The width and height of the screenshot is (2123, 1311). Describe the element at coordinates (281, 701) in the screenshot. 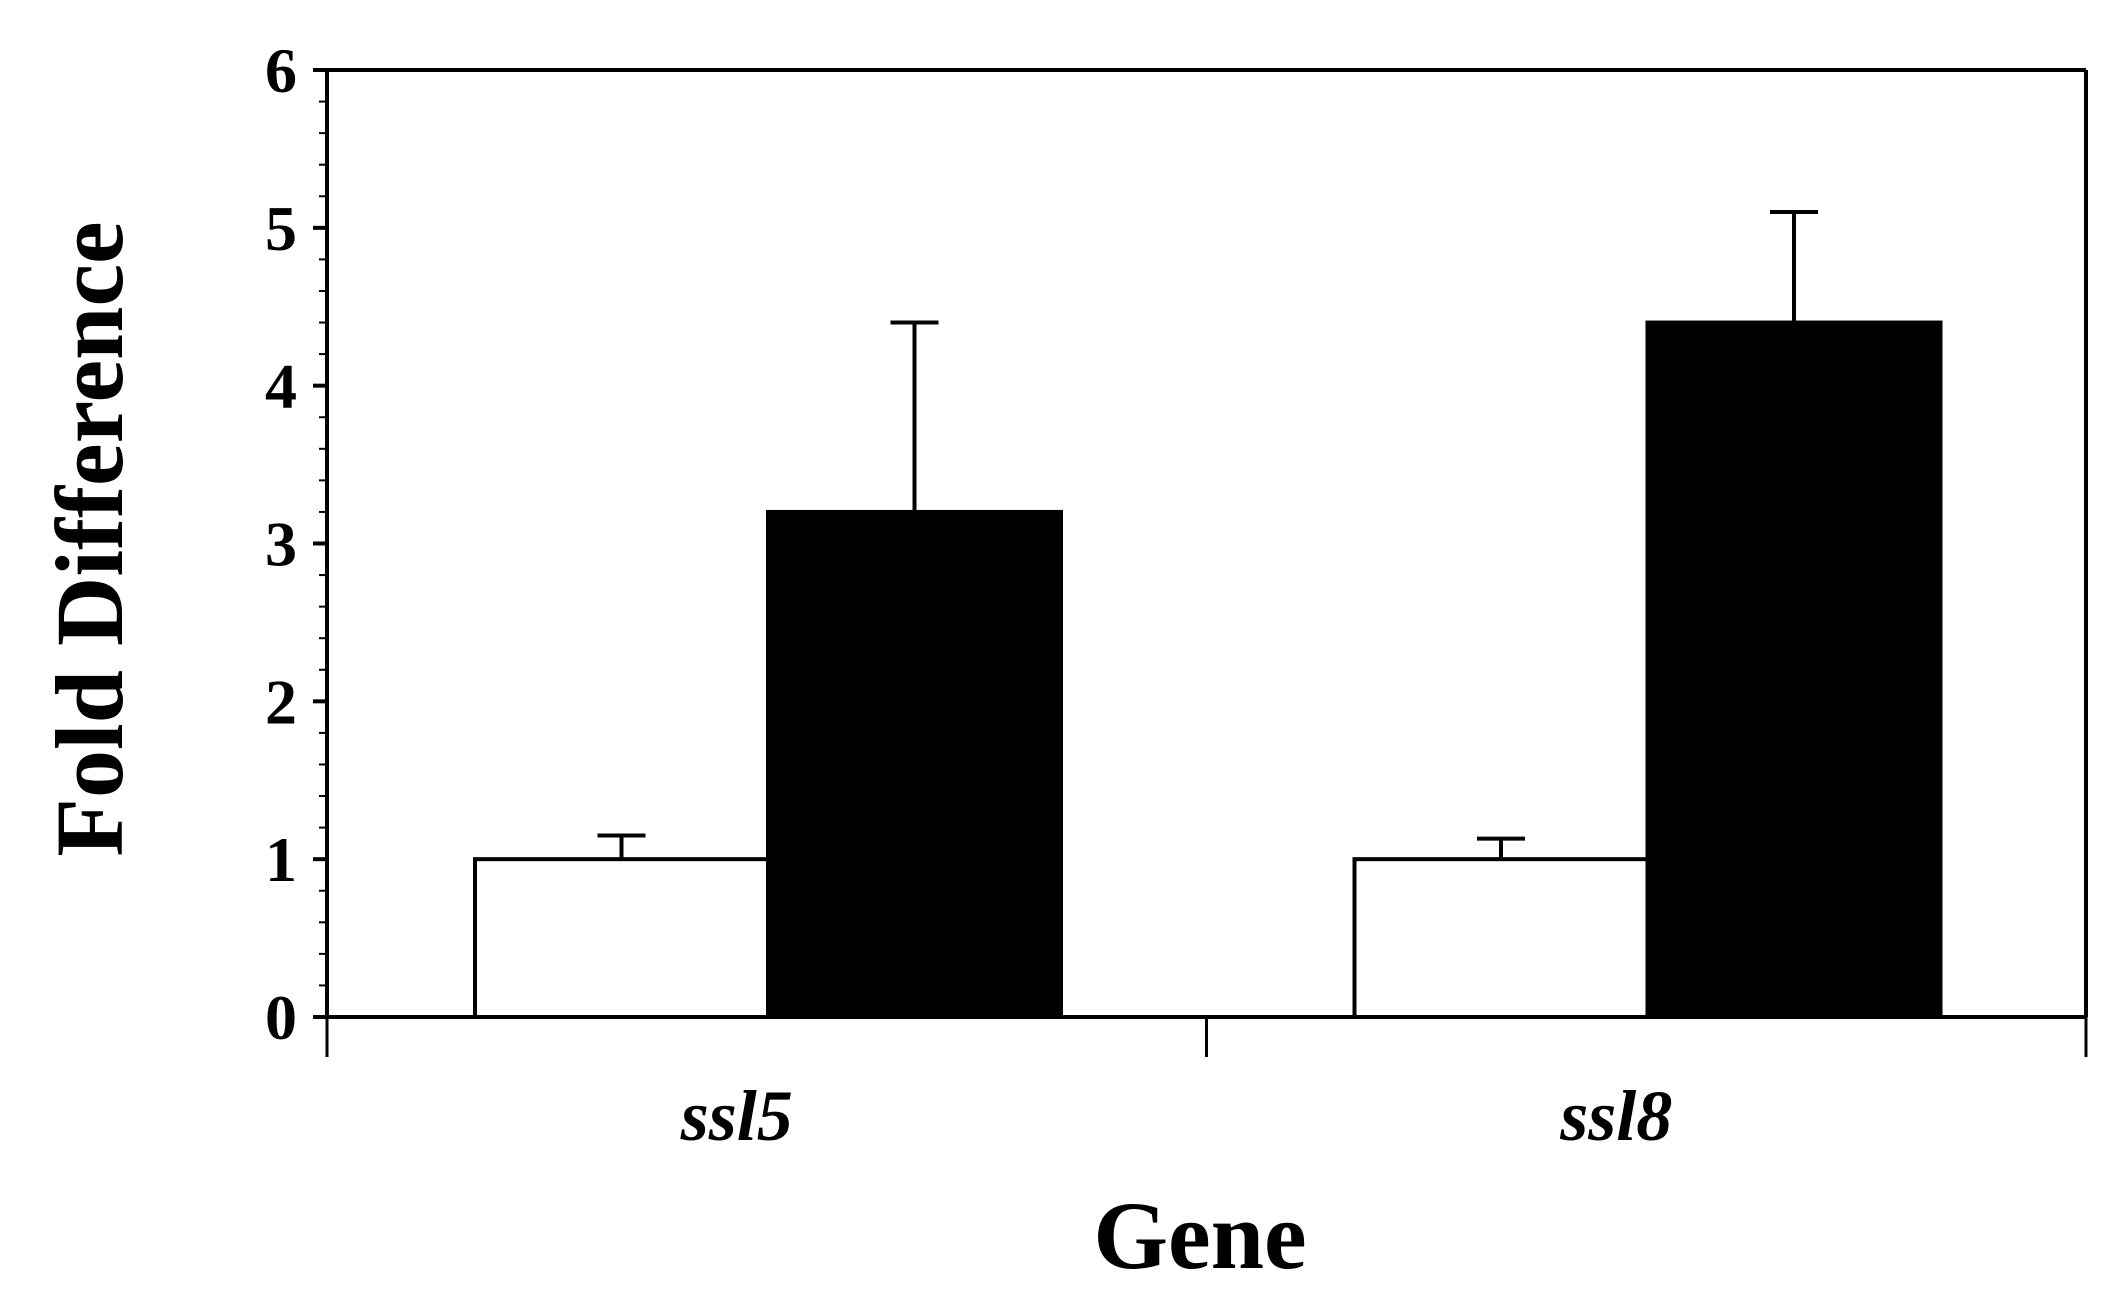

I see `y-tick-label: 2` at that location.